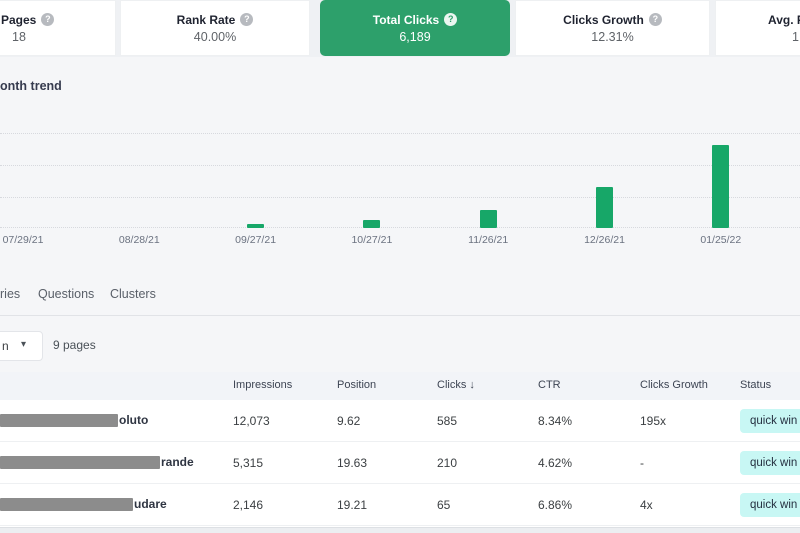 The width and height of the screenshot is (800, 533). Describe the element at coordinates (400, 530) in the screenshot. I see `bottom-divider-strip` at that location.